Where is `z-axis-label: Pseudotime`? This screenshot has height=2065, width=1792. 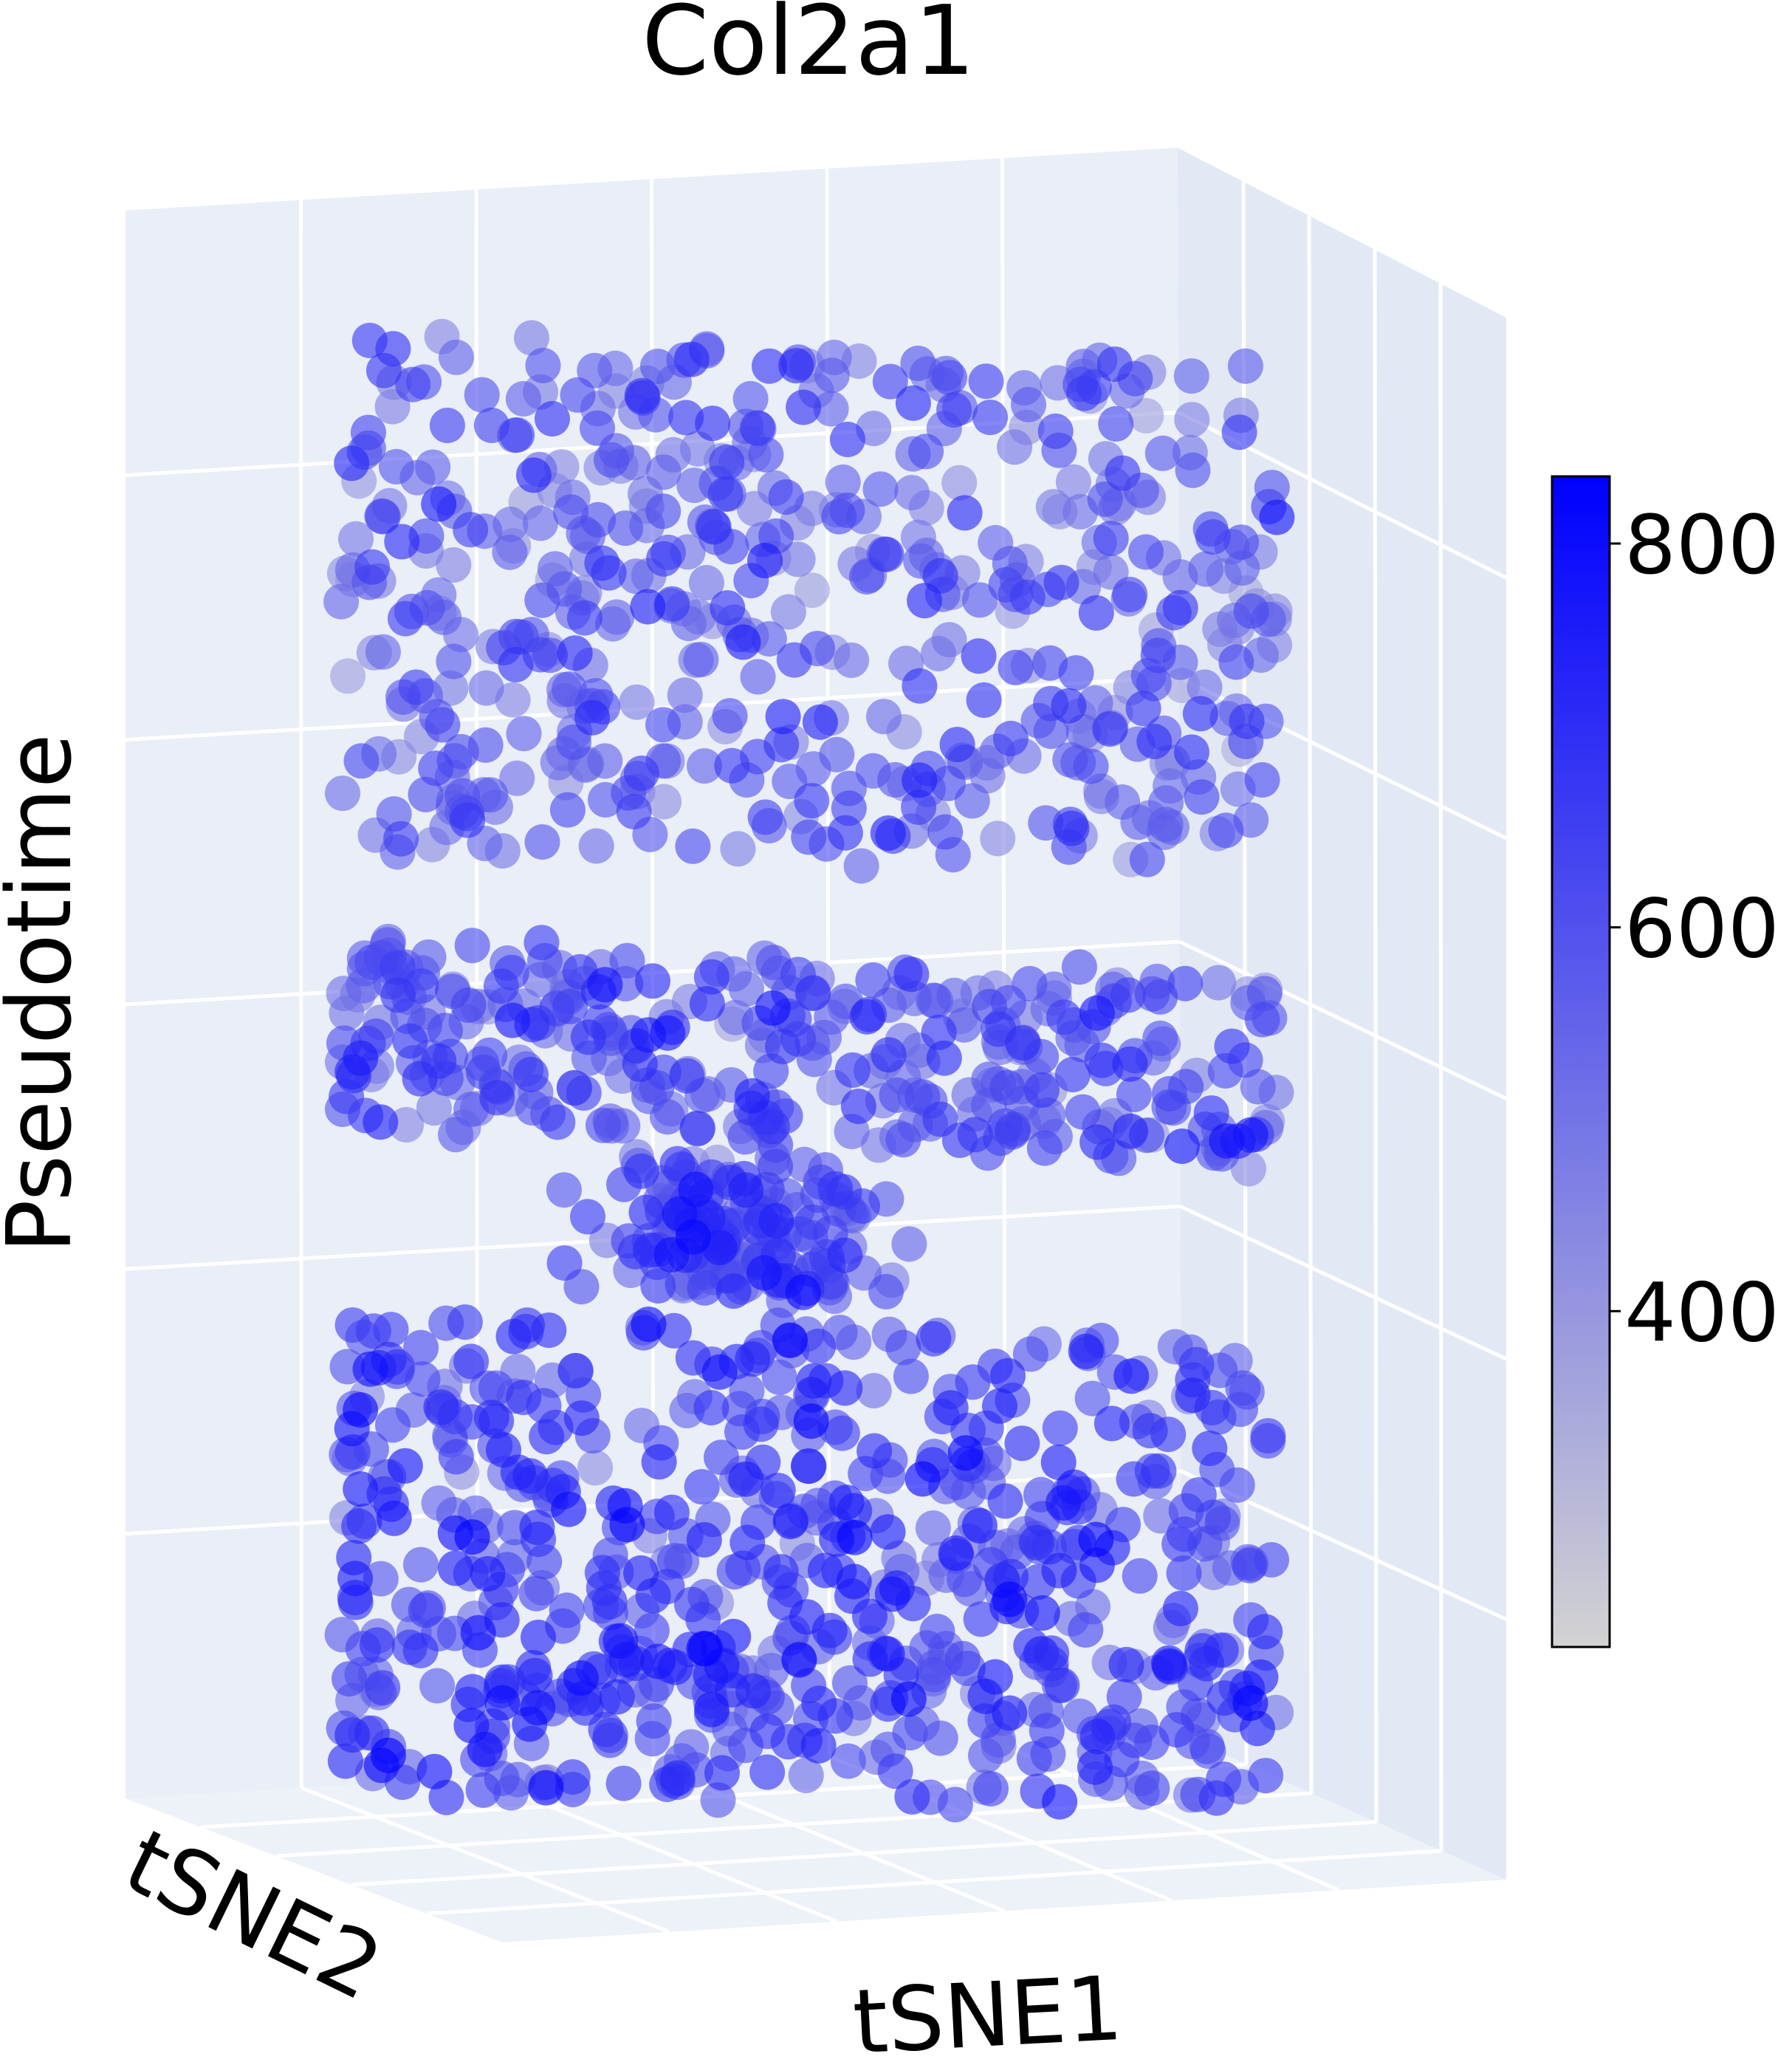
z-axis-label: Pseudotime is located at coordinates (46, 993).